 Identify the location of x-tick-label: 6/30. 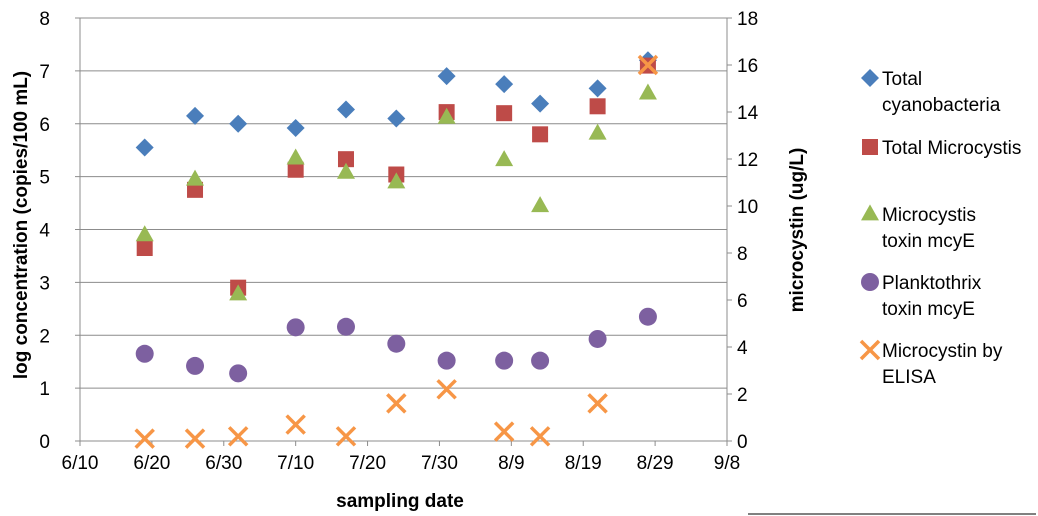
(223, 463).